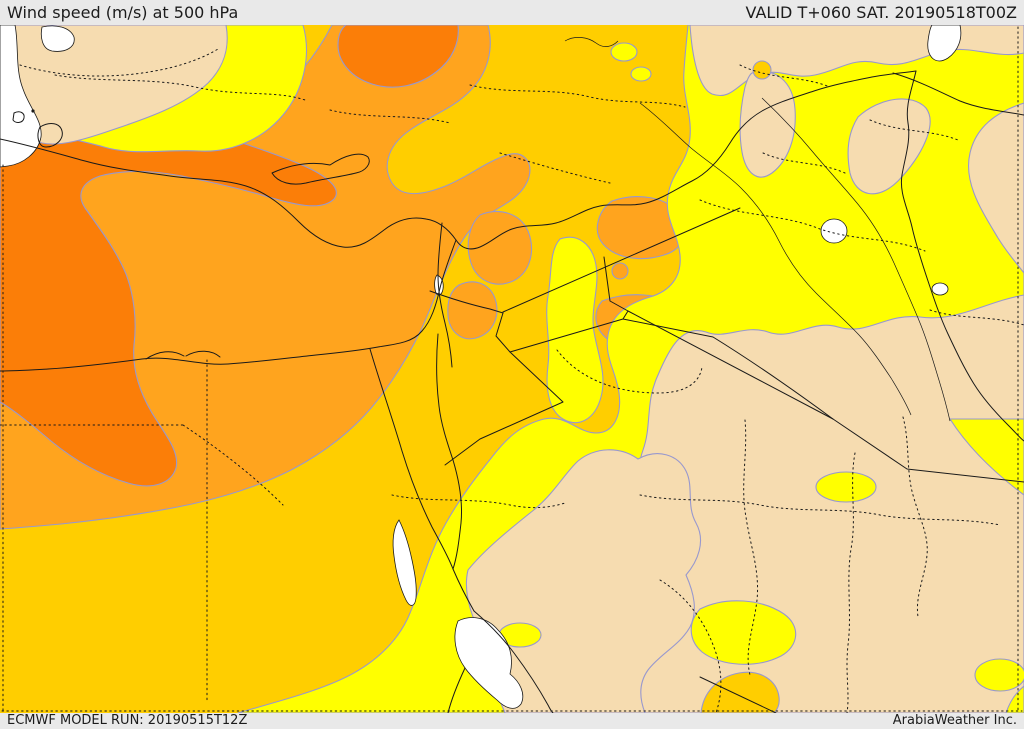 This screenshot has height=729, width=1024. I want to click on yellow-corner-sliver, so click(1014, 699).